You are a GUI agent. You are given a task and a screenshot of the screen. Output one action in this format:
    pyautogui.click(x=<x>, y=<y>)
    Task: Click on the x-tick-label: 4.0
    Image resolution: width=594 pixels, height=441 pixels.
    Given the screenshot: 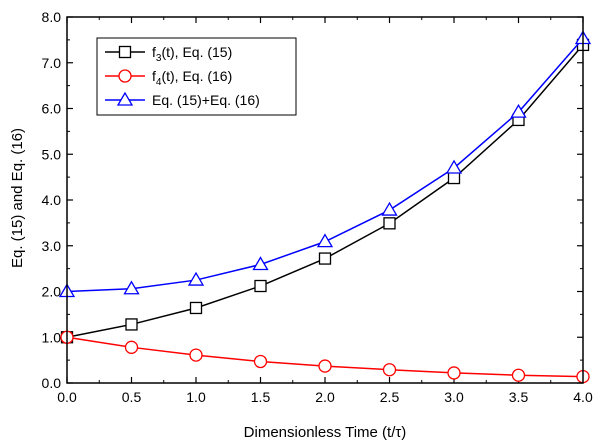 What is the action you would take?
    pyautogui.click(x=583, y=397)
    